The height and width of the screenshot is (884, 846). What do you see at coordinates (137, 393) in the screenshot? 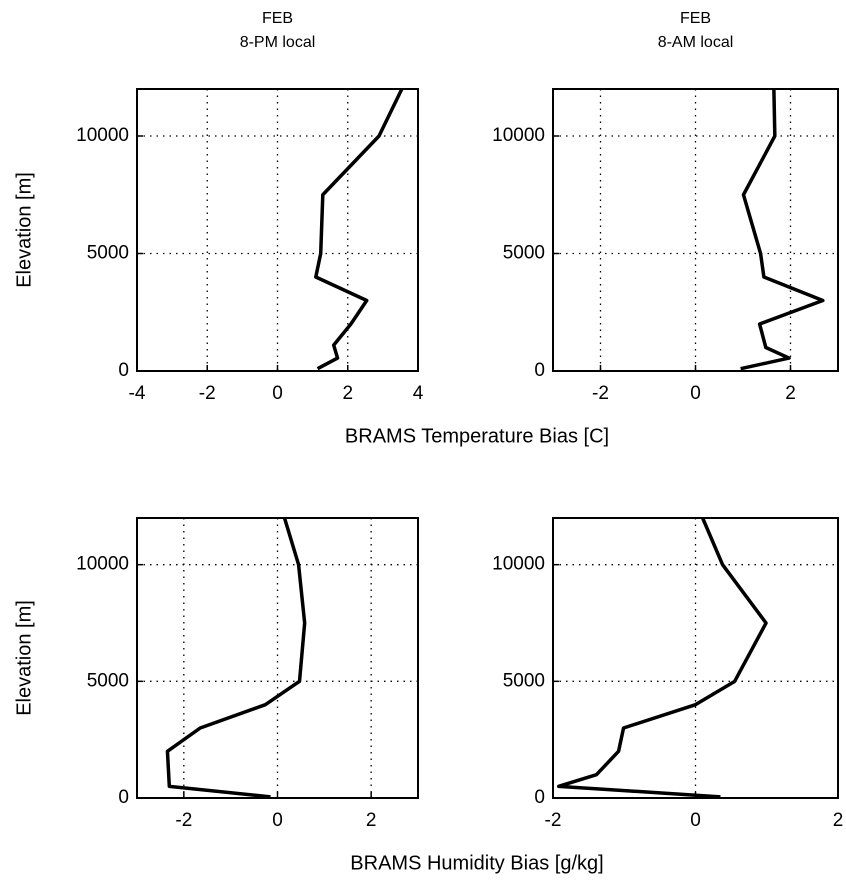
I see `x-tick-label: -4` at bounding box center [137, 393].